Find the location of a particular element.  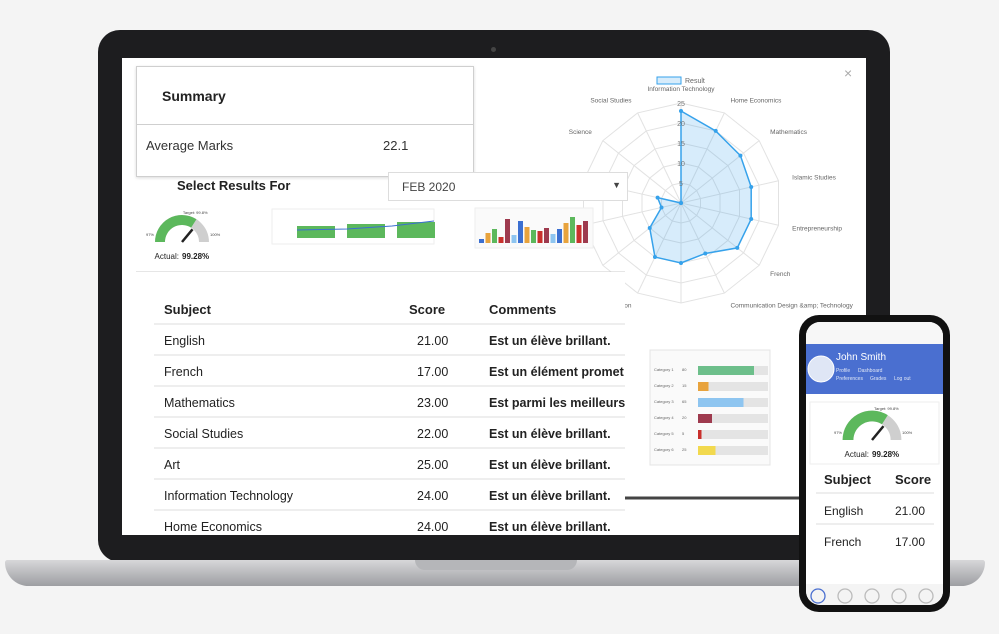

average-value: 22.1 is located at coordinates (396, 145).